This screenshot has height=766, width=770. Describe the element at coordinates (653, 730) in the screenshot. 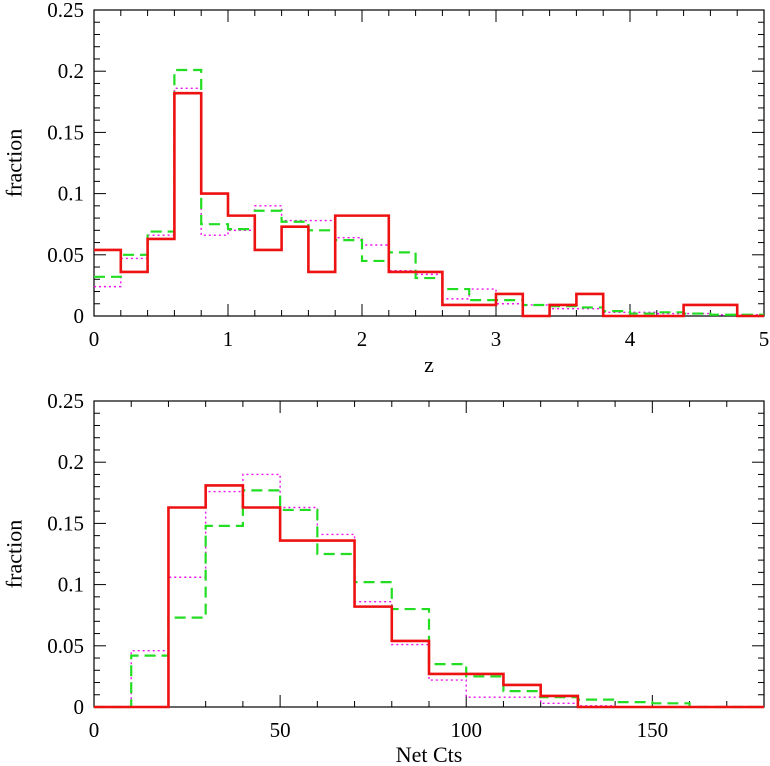

I see `x-tick-label: 150` at that location.